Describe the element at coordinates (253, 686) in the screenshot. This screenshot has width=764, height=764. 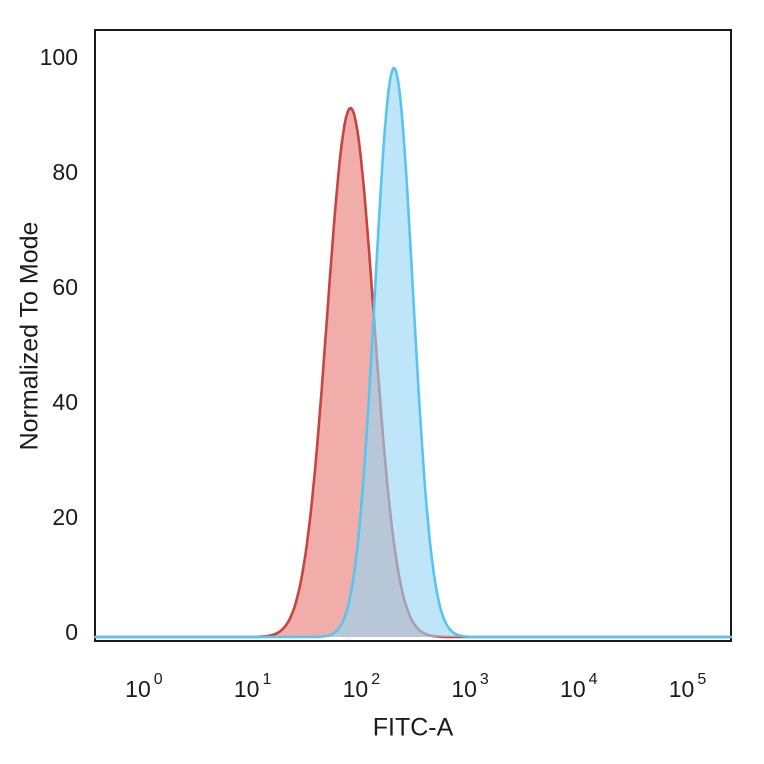
I see `x-tick-label-1e1: 10 1` at that location.